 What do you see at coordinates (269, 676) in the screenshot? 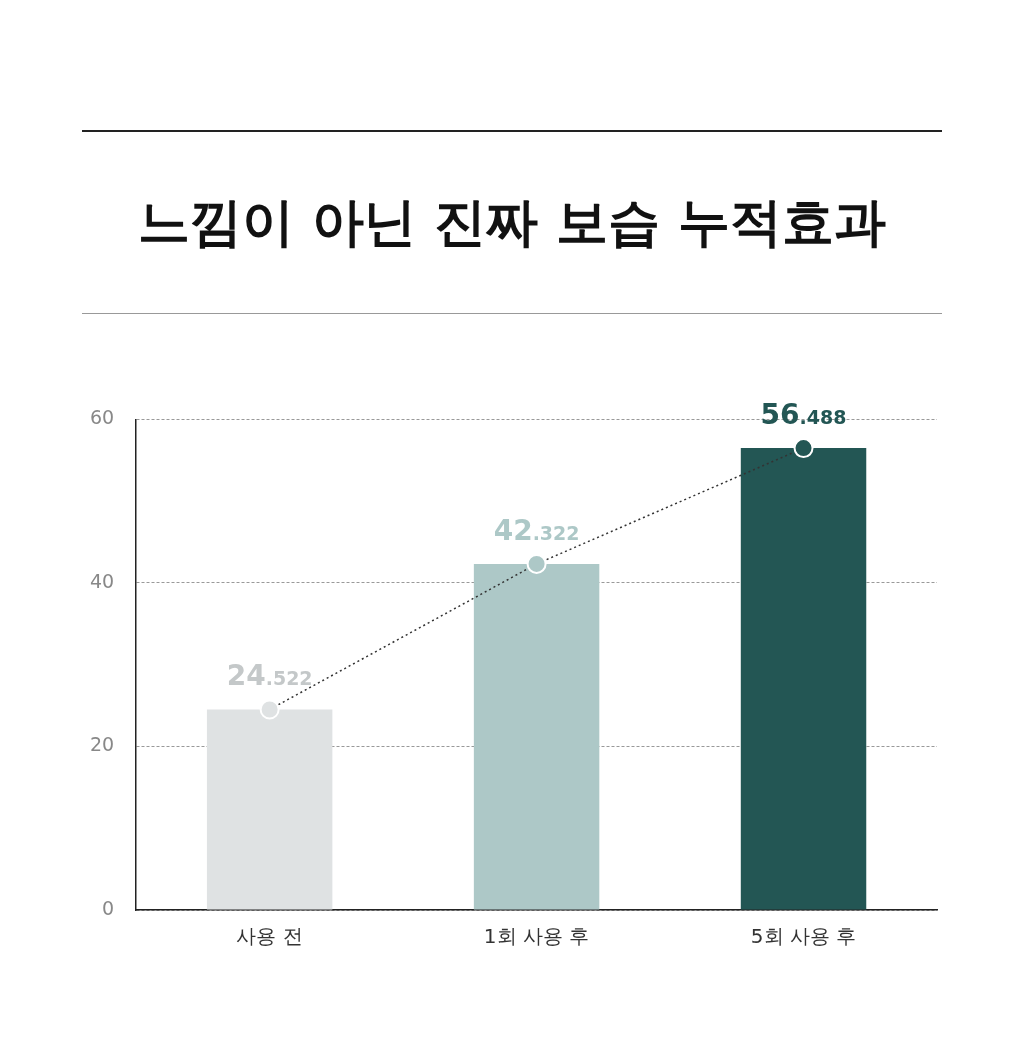
I see `data-label: 24.522` at bounding box center [269, 676].